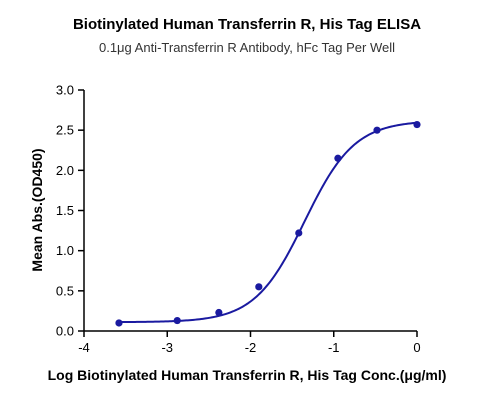  Describe the element at coordinates (65, 170) in the screenshot. I see `y-tick-label: 2.0` at that location.